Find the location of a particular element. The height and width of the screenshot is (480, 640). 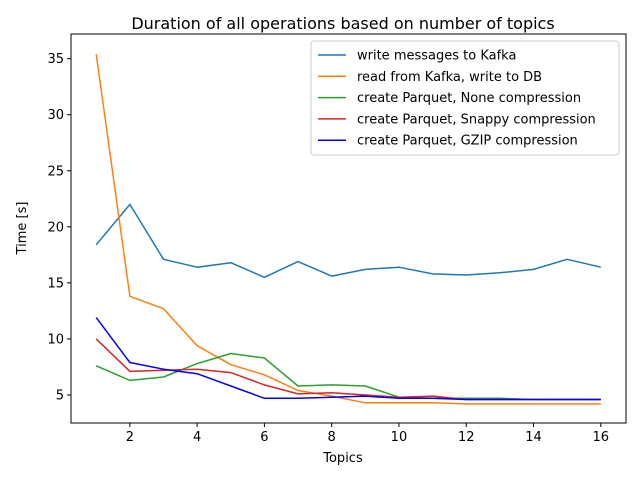

x-tick-label: 14 is located at coordinates (533, 437).